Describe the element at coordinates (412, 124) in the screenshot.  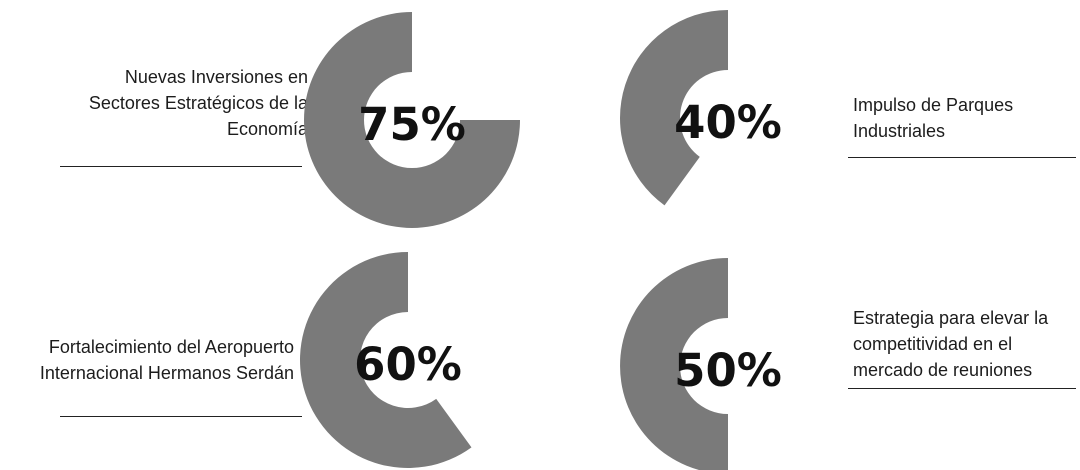
I see `percent-value-1: 75%` at that location.